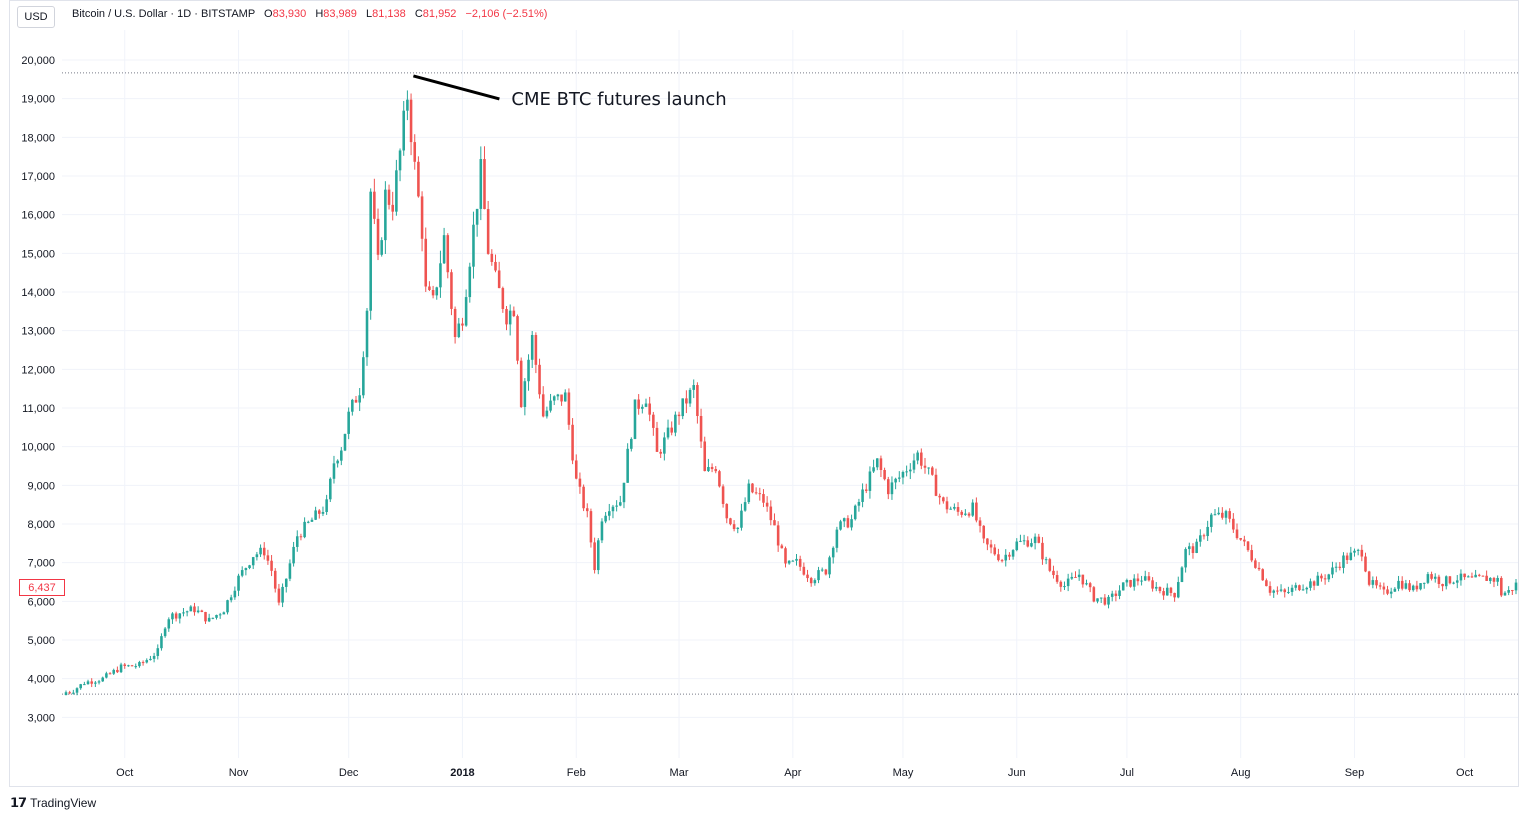  I want to click on y-tick-label: 16,000, so click(38, 216).